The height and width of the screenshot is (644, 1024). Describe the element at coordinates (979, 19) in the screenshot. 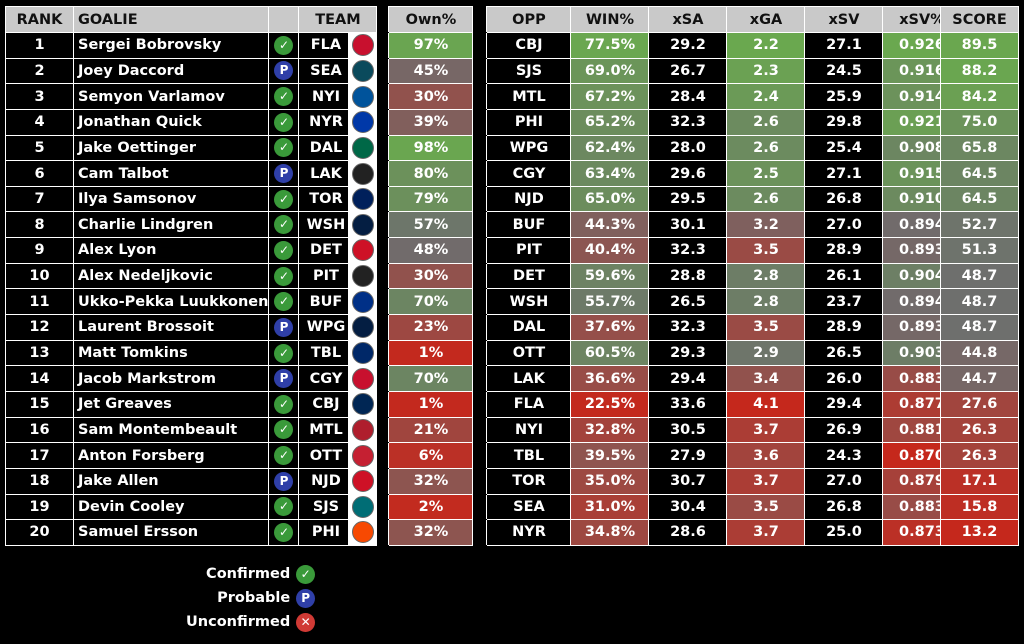

I see `score-header: SCORE` at that location.